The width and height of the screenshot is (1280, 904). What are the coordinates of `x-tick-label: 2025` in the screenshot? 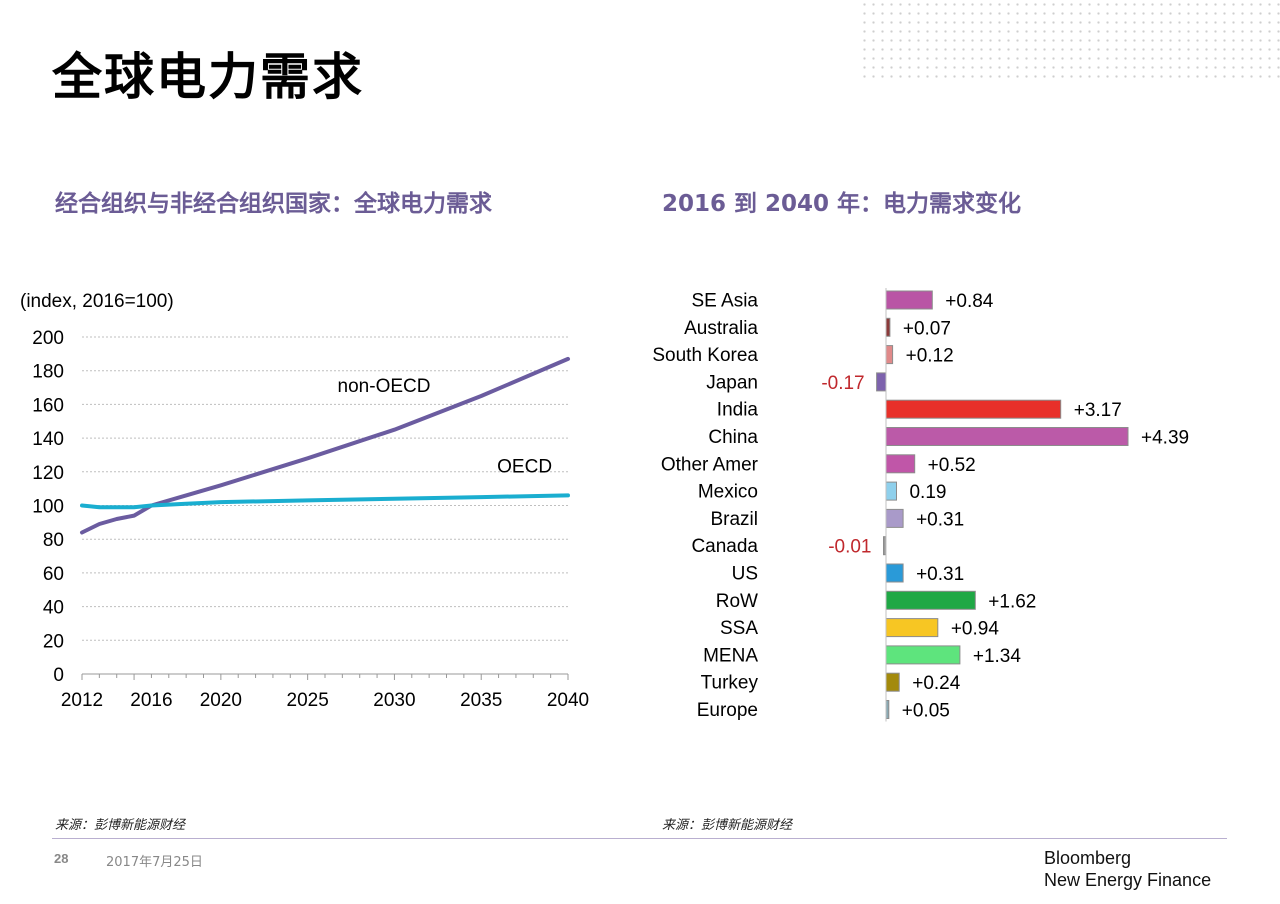 It's located at (308, 700).